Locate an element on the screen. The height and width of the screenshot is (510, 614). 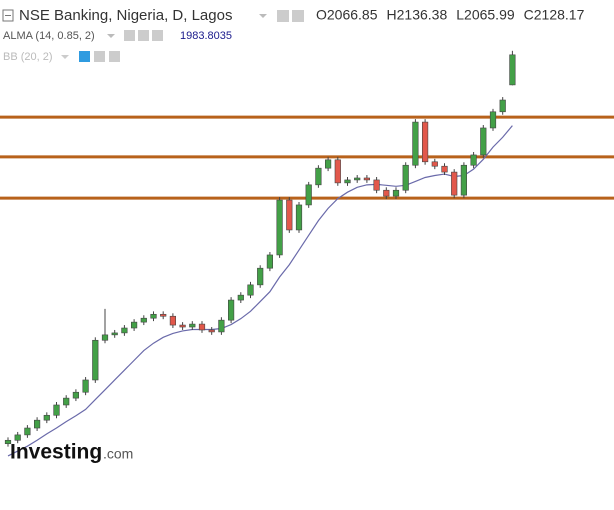
bb-label: BB (20, 2) is located at coordinates (28, 57).